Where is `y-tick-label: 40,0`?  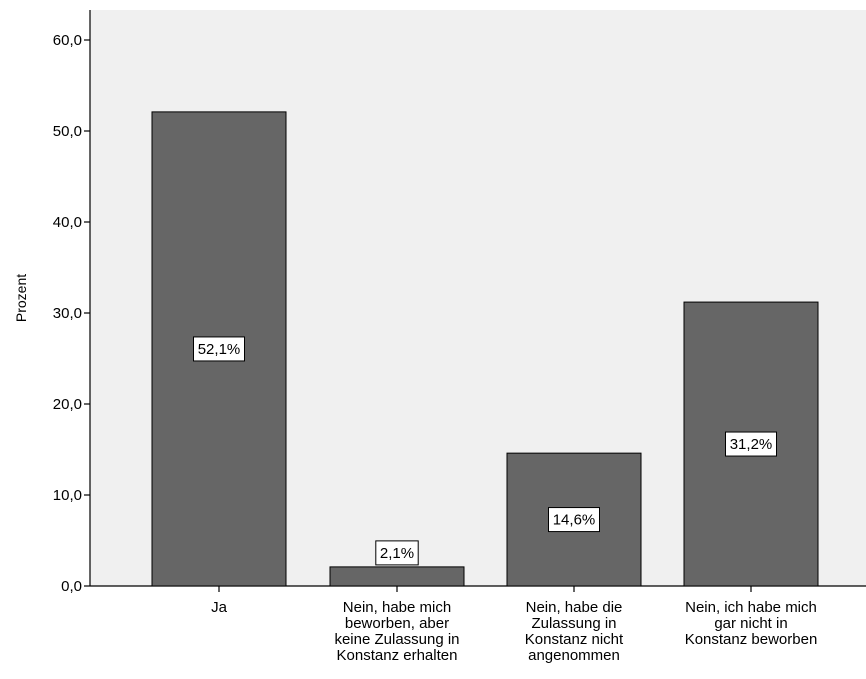
y-tick-label: 40,0 is located at coordinates (67, 222).